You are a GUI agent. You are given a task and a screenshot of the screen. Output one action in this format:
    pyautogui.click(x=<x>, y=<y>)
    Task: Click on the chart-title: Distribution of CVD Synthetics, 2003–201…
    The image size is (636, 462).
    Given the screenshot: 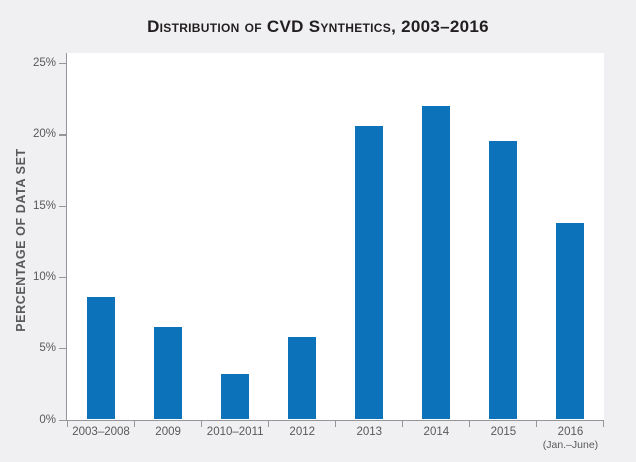 What is the action you would take?
    pyautogui.click(x=318, y=26)
    